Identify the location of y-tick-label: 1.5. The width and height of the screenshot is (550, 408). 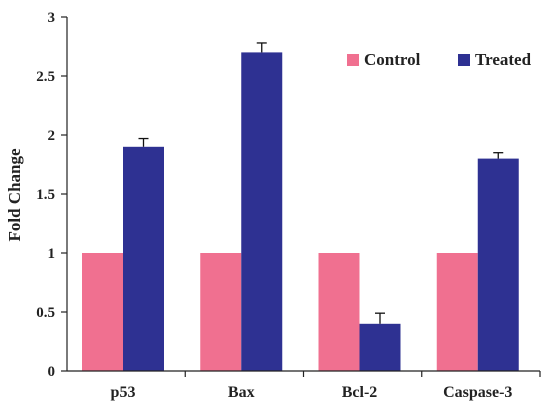
(45, 195).